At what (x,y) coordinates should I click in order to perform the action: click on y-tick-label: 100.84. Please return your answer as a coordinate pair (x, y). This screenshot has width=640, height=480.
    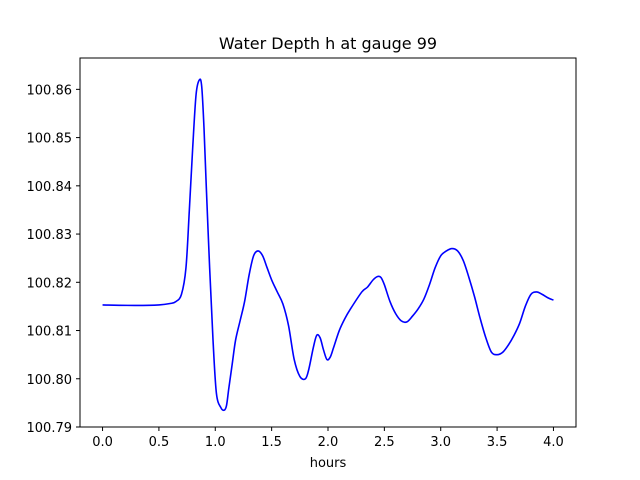
    Looking at the image, I should click on (50, 187).